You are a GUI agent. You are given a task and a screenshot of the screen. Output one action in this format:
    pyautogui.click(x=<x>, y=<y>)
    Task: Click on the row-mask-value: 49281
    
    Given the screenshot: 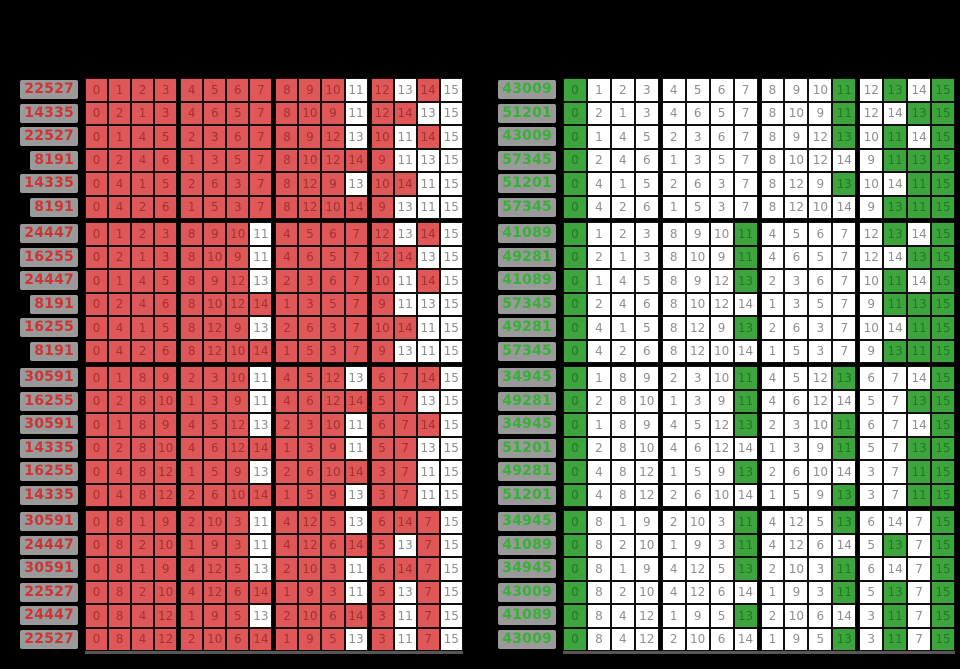 What is the action you would take?
    pyautogui.click(x=527, y=401)
    